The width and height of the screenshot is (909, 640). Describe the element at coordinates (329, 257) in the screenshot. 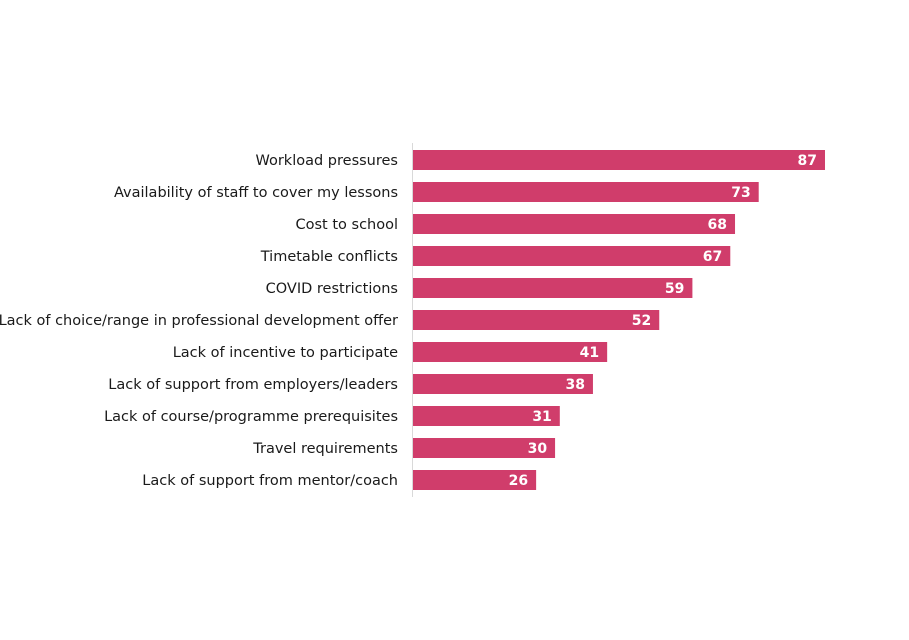

I see `category-label: Timetable conflicts` at that location.